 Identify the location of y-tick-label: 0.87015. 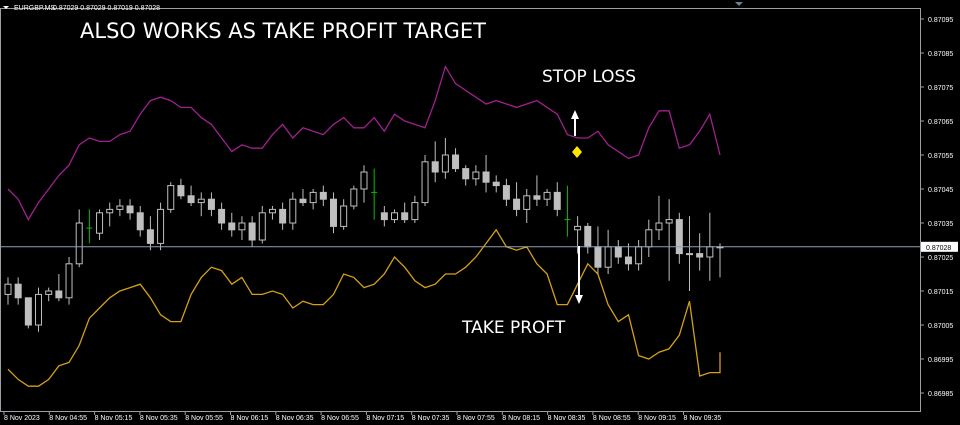
(940, 292).